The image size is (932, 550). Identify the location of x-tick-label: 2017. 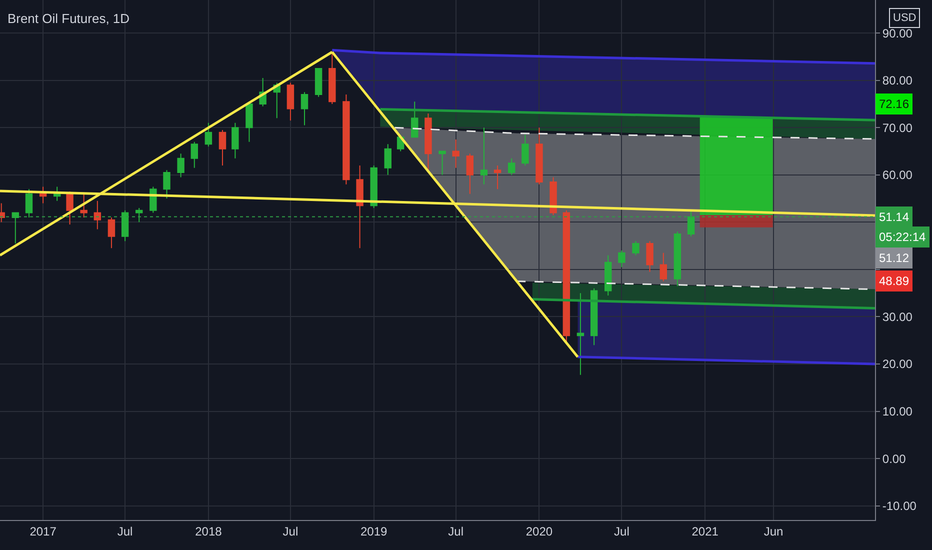
(43, 531).